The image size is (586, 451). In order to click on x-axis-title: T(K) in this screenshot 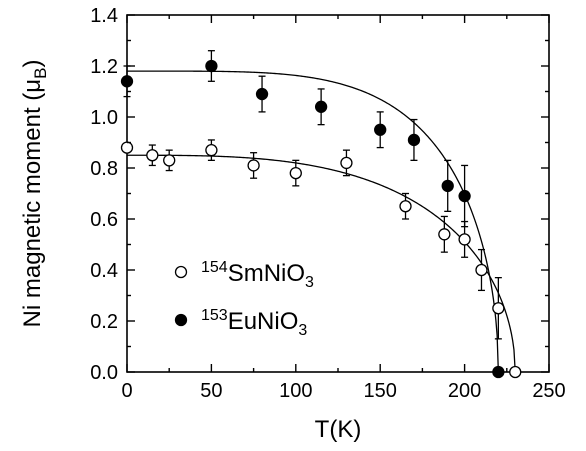, I will do `click(338, 429)`.